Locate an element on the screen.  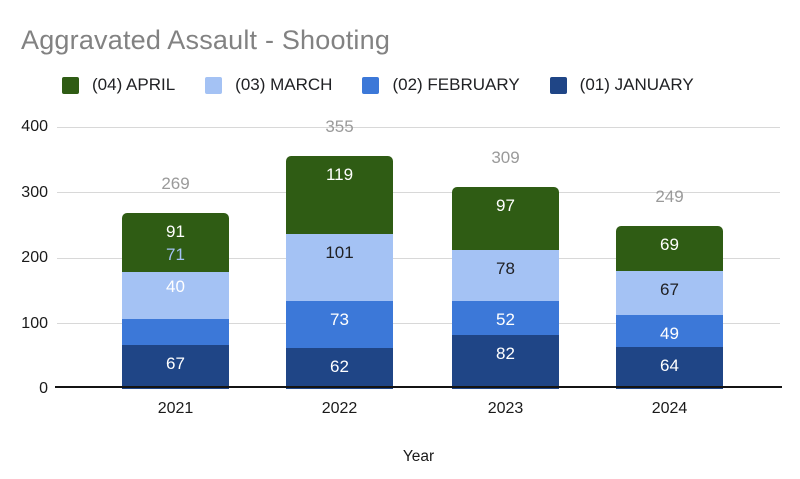
bar-segment-april-2024 is located at coordinates (669, 248).